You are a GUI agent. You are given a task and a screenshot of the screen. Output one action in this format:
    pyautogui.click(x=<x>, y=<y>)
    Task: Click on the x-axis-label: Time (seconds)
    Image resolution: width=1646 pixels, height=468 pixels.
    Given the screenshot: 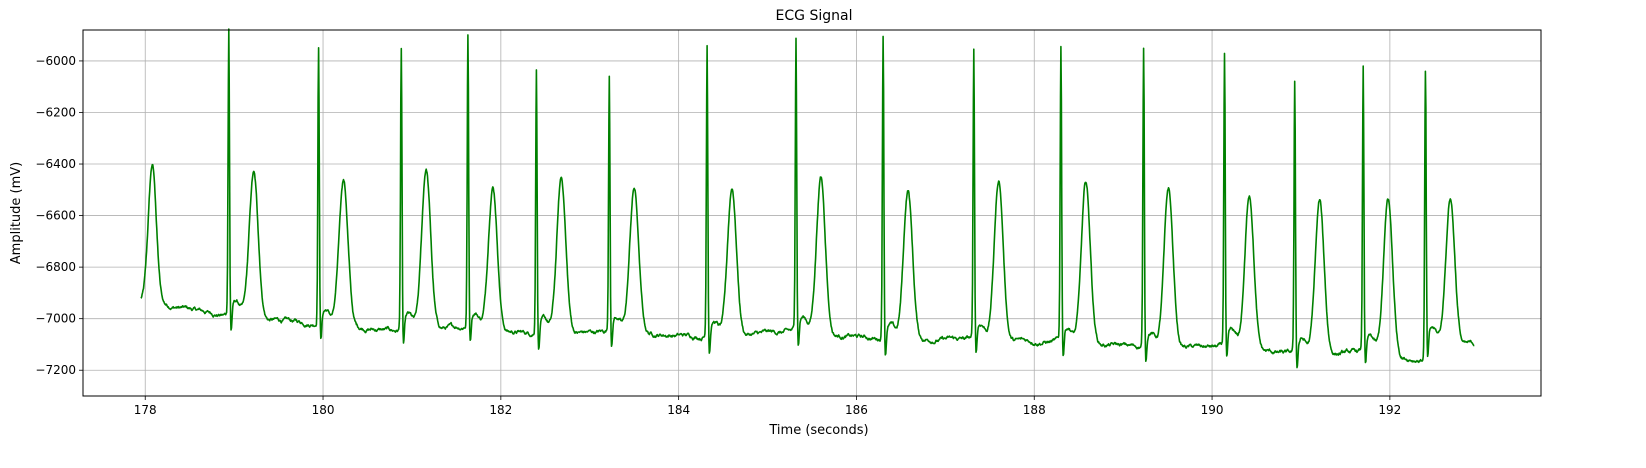 What is the action you would take?
    pyautogui.click(x=818, y=430)
    